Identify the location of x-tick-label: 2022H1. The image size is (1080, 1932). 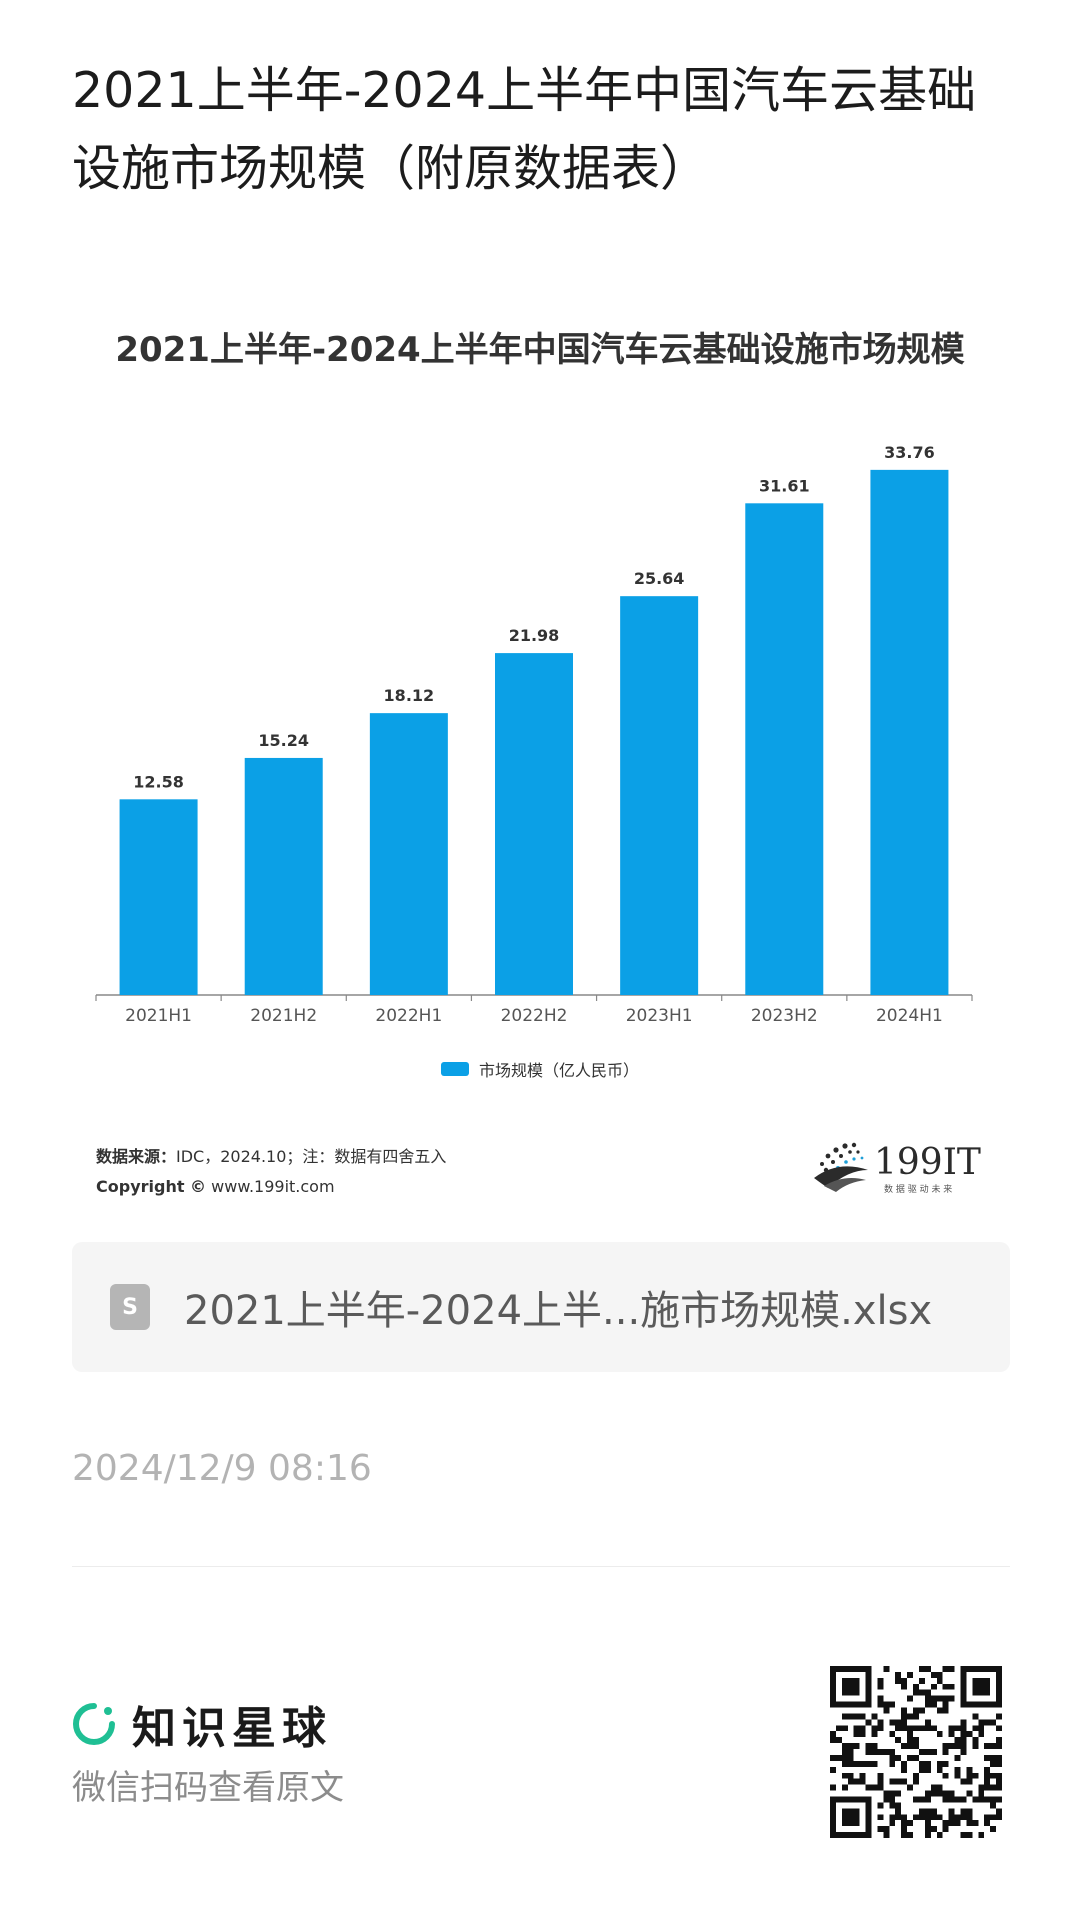
(408, 1016).